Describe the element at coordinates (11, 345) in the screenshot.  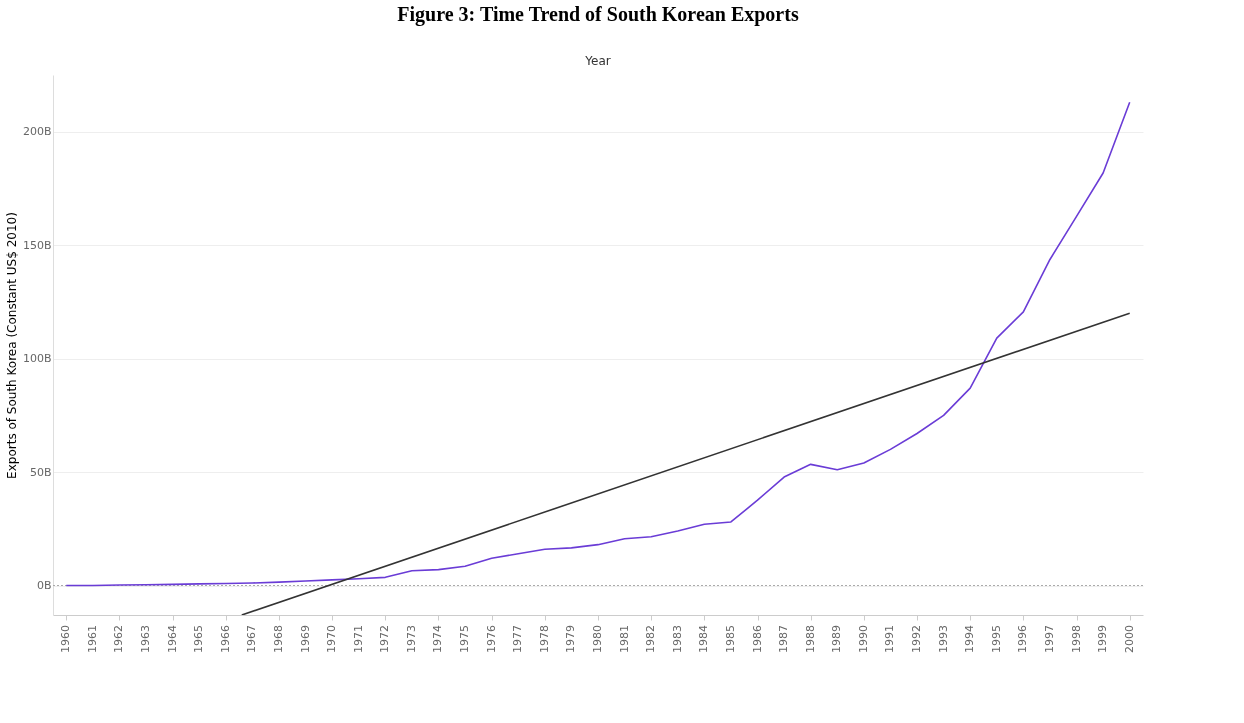
I see `y-axis-title: Exports of South Korea (Constant US$ 2010)` at that location.